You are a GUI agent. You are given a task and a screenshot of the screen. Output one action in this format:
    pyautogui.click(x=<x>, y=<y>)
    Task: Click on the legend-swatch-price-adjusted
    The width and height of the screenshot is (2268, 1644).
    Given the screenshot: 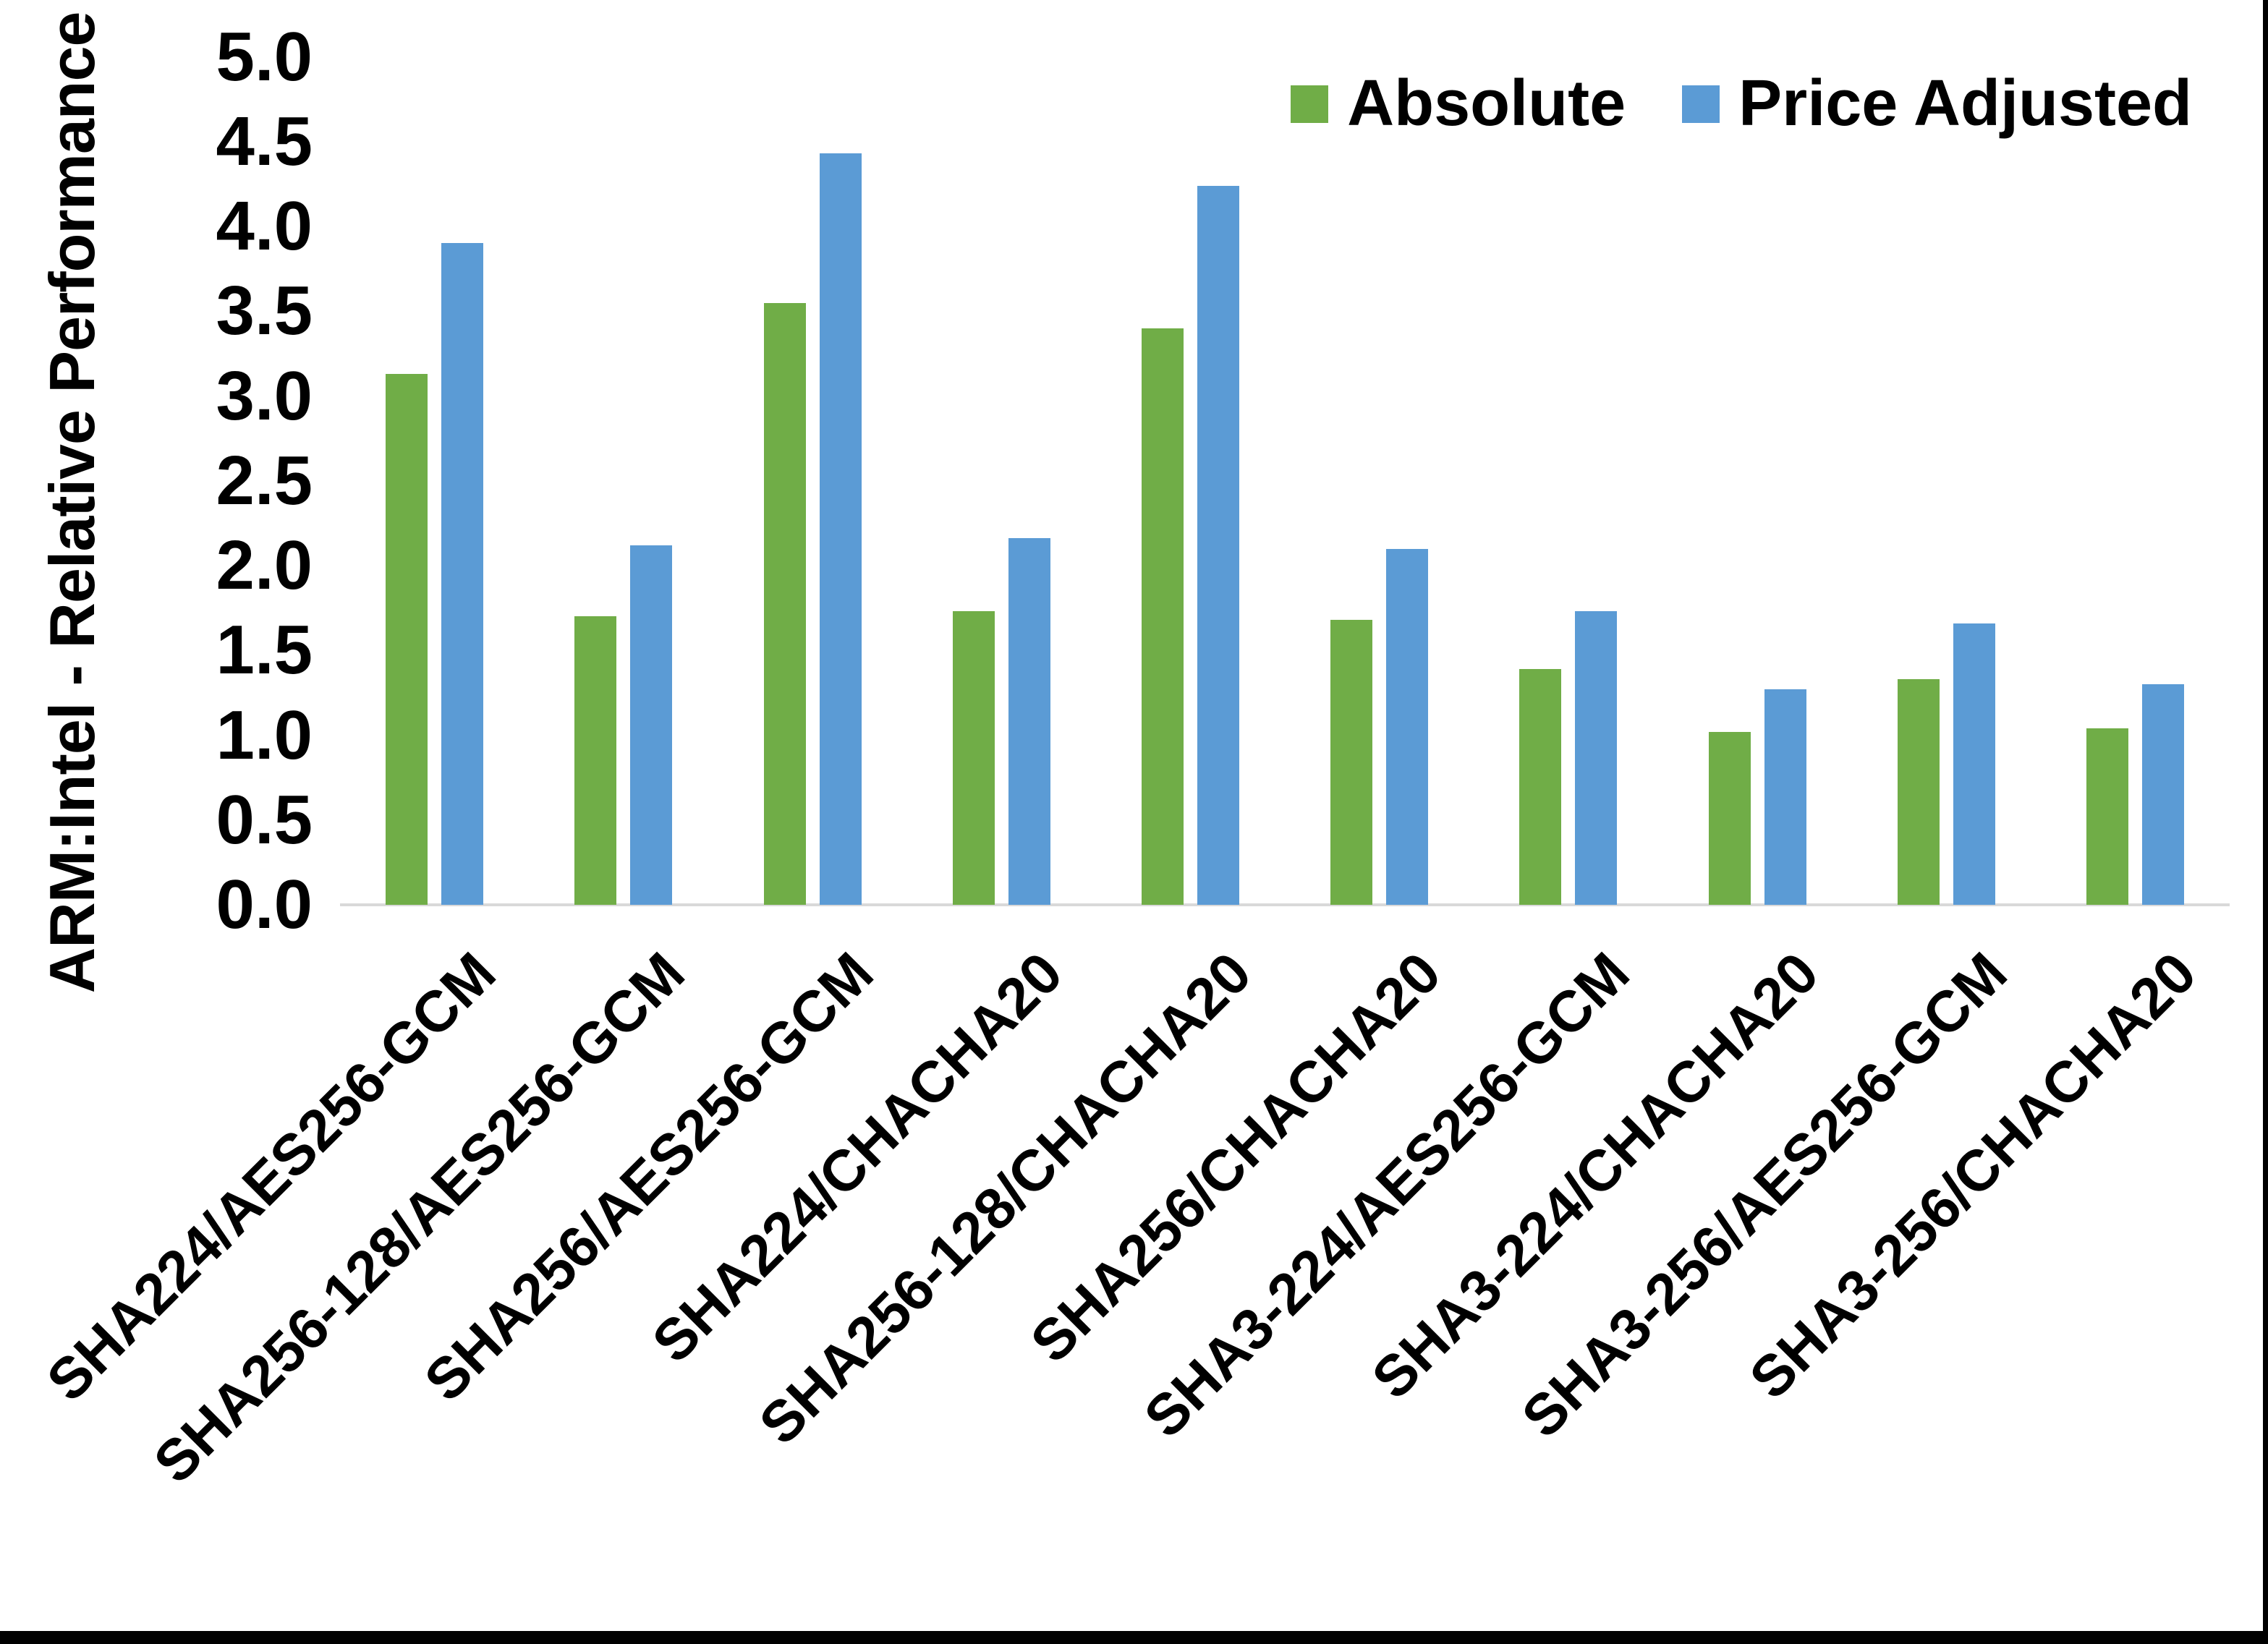 What is the action you would take?
    pyautogui.click(x=1701, y=104)
    